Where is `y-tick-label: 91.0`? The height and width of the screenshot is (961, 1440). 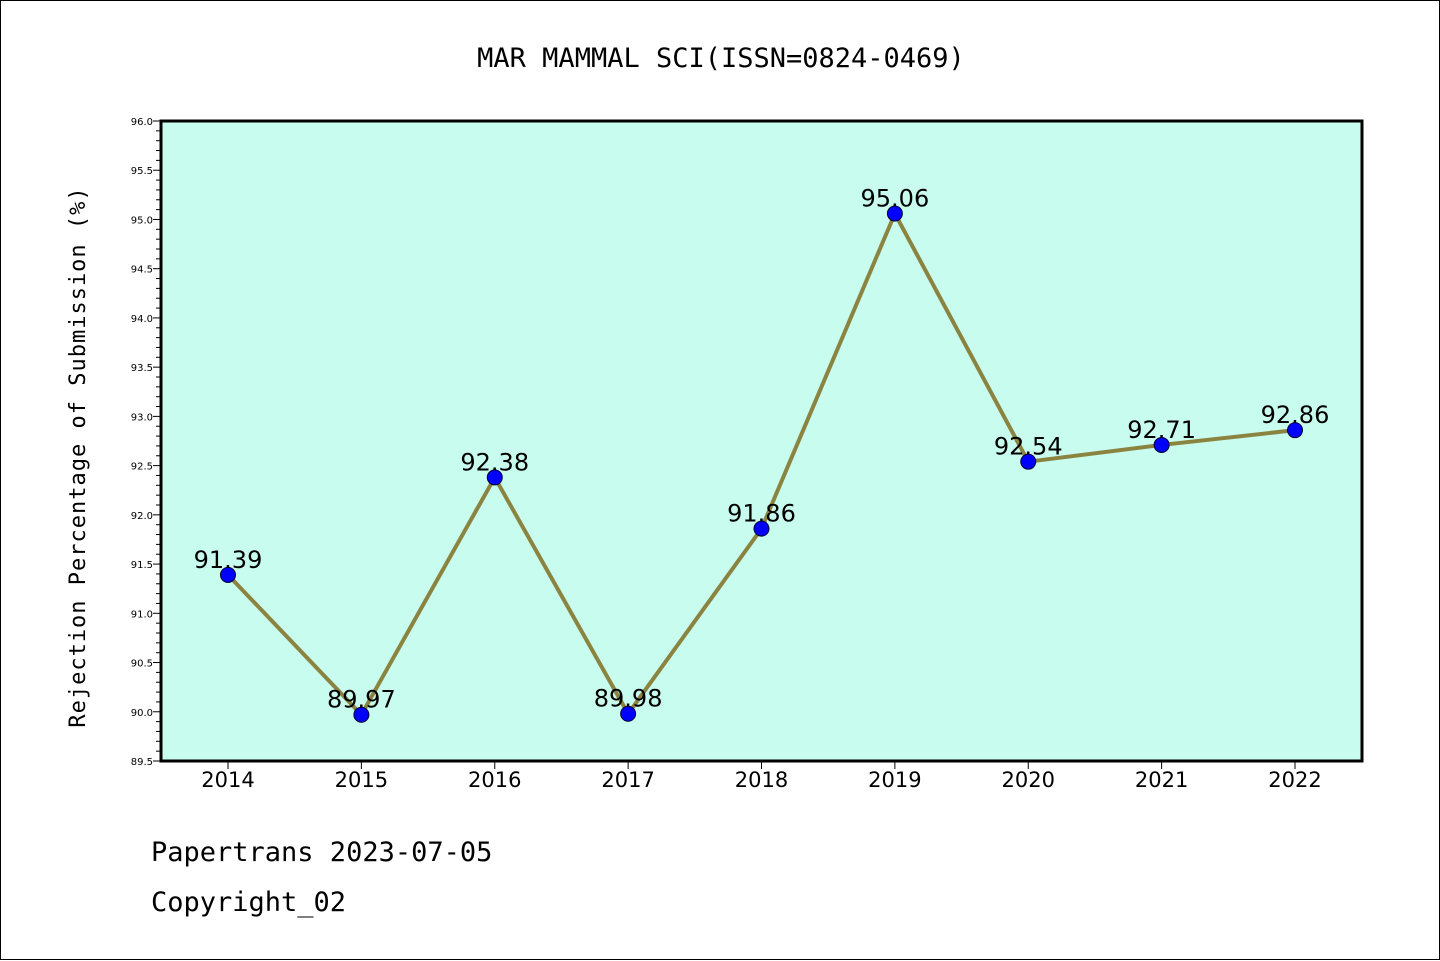 y-tick-label: 91.0 is located at coordinates (142, 614).